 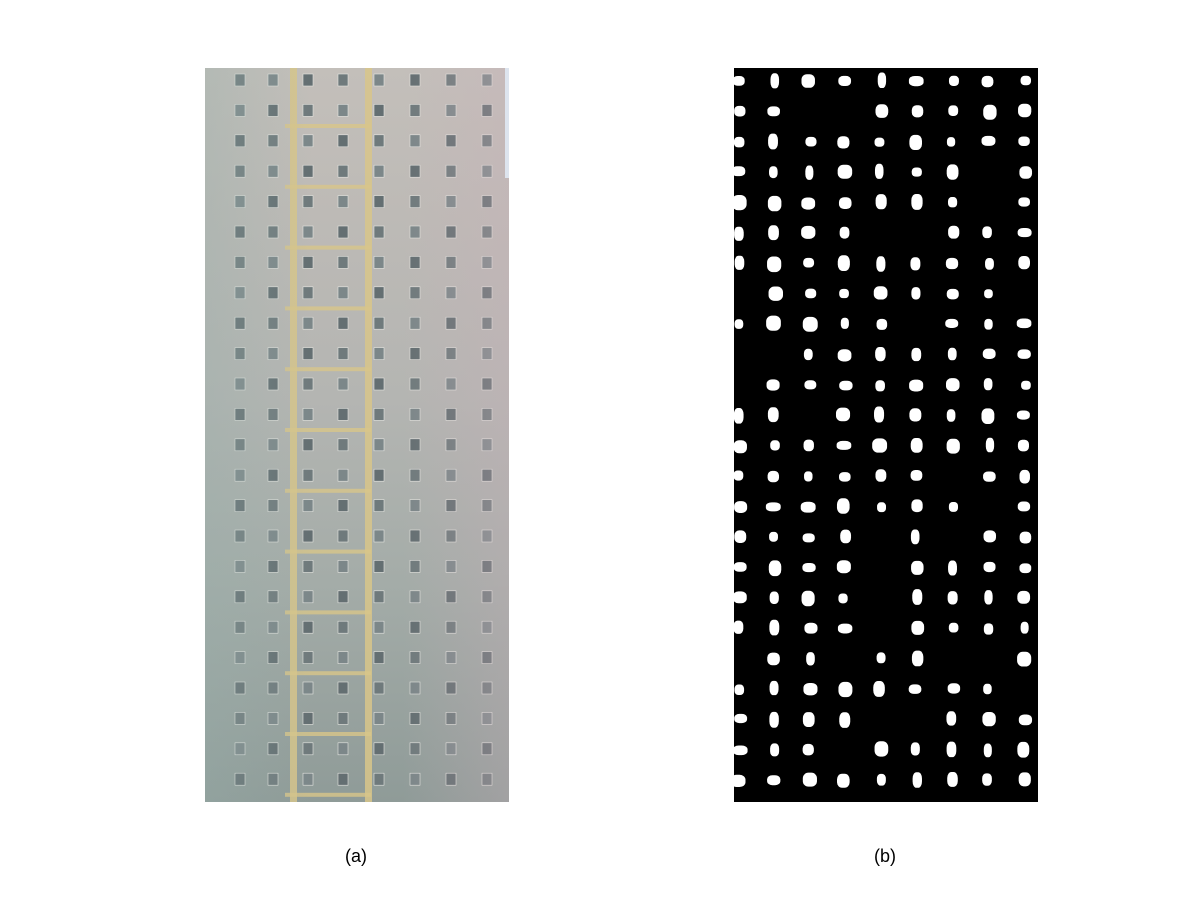 I want to click on facade-column, so click(x=368, y=435).